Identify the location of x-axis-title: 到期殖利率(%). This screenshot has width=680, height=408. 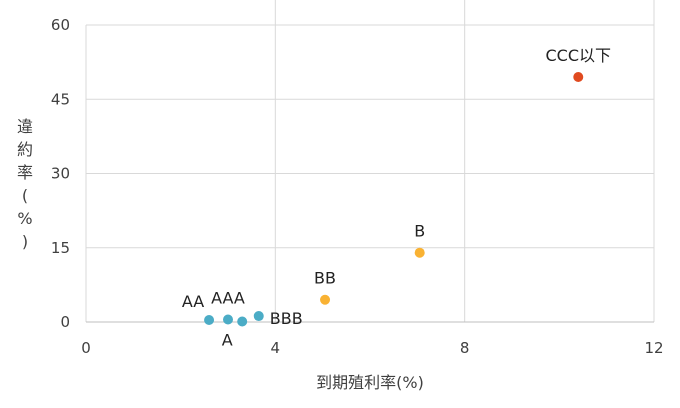
(370, 382).